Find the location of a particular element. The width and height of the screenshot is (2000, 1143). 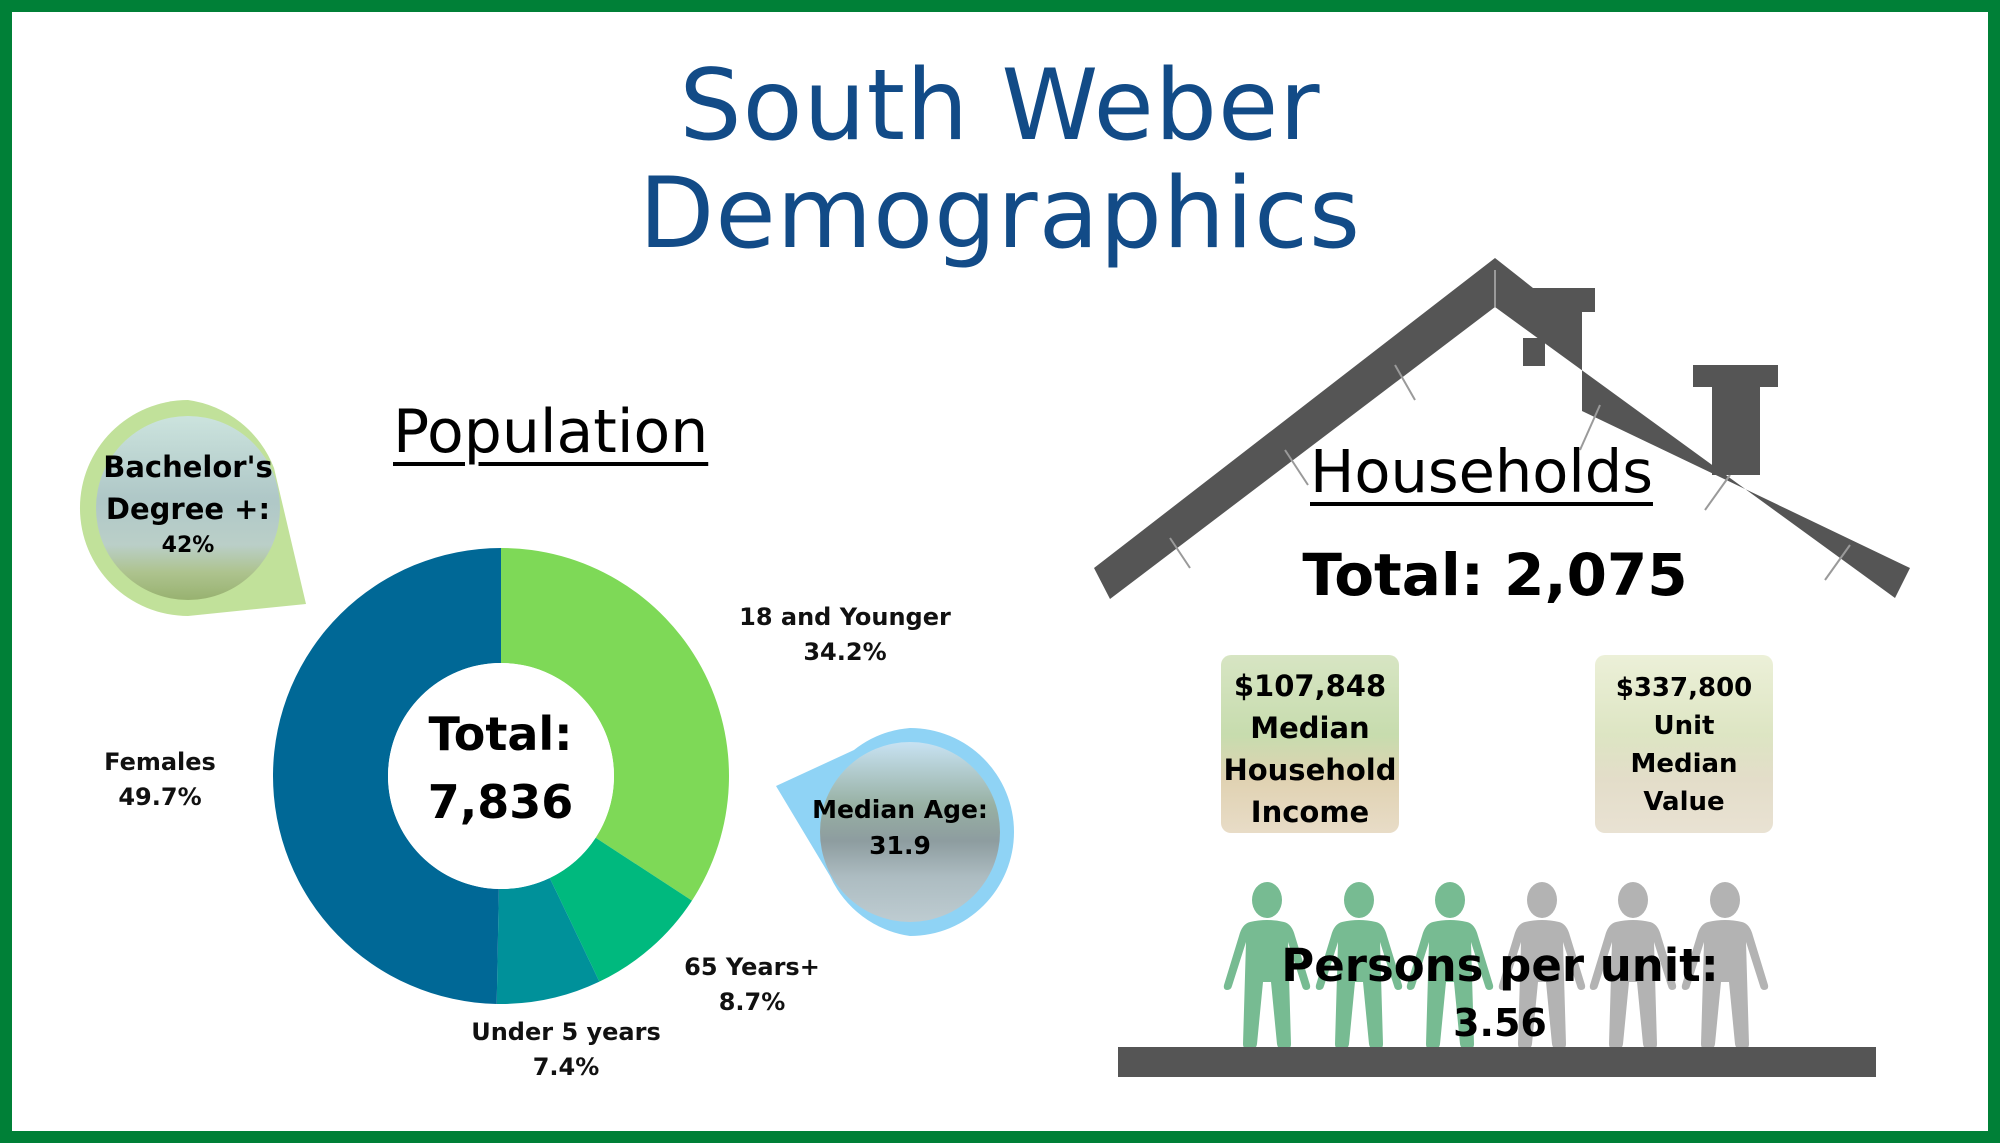

label-under-5: Under 5 years 7.4% is located at coordinates (566, 1050).